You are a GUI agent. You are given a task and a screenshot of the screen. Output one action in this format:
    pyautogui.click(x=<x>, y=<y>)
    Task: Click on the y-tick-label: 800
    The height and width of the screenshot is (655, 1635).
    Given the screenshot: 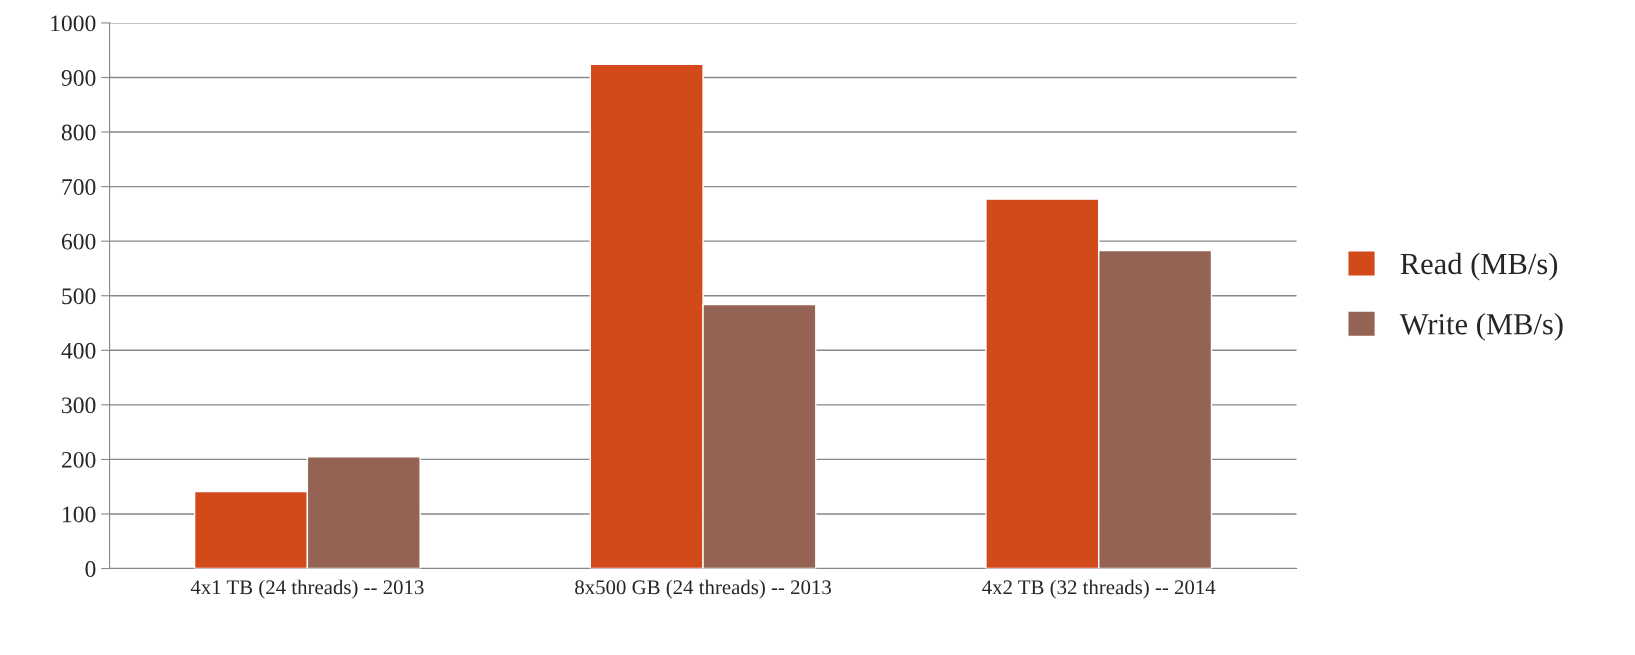 What is the action you would take?
    pyautogui.click(x=78, y=132)
    